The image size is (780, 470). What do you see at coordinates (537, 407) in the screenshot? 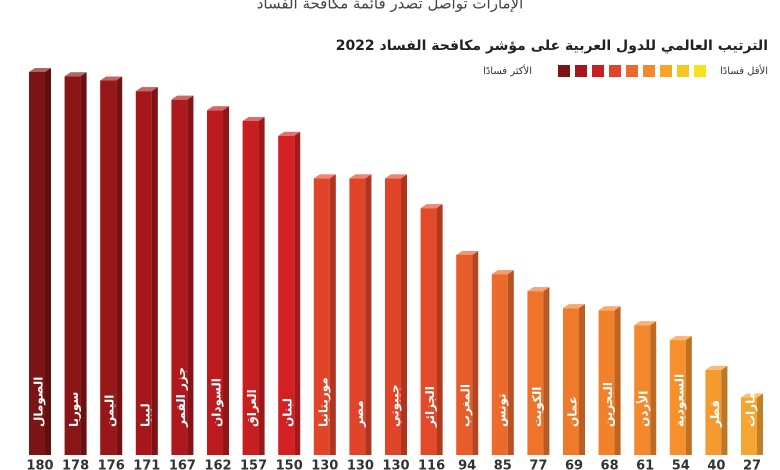
I see `category-label: الكويت` at bounding box center [537, 407].